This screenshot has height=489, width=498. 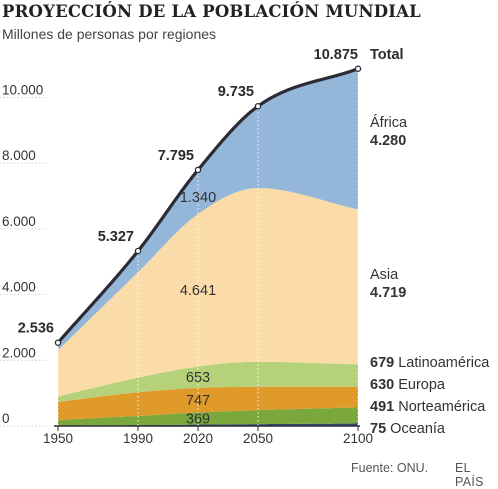 I want to click on x-tick-label: 2100, so click(x=358, y=438).